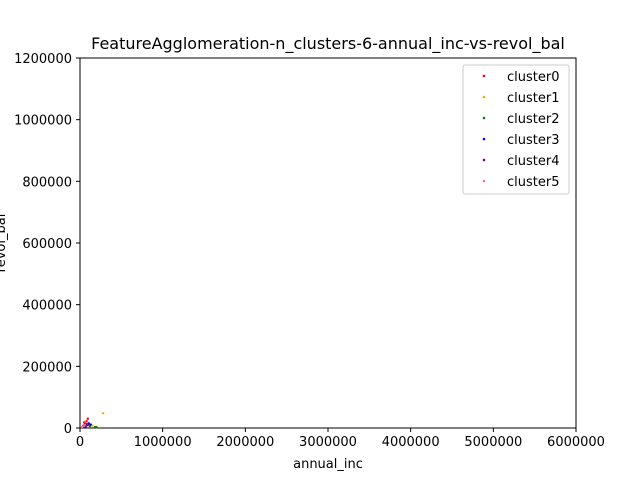 The image size is (640, 480). I want to click on y-tick-label: 1000000, so click(43, 121).